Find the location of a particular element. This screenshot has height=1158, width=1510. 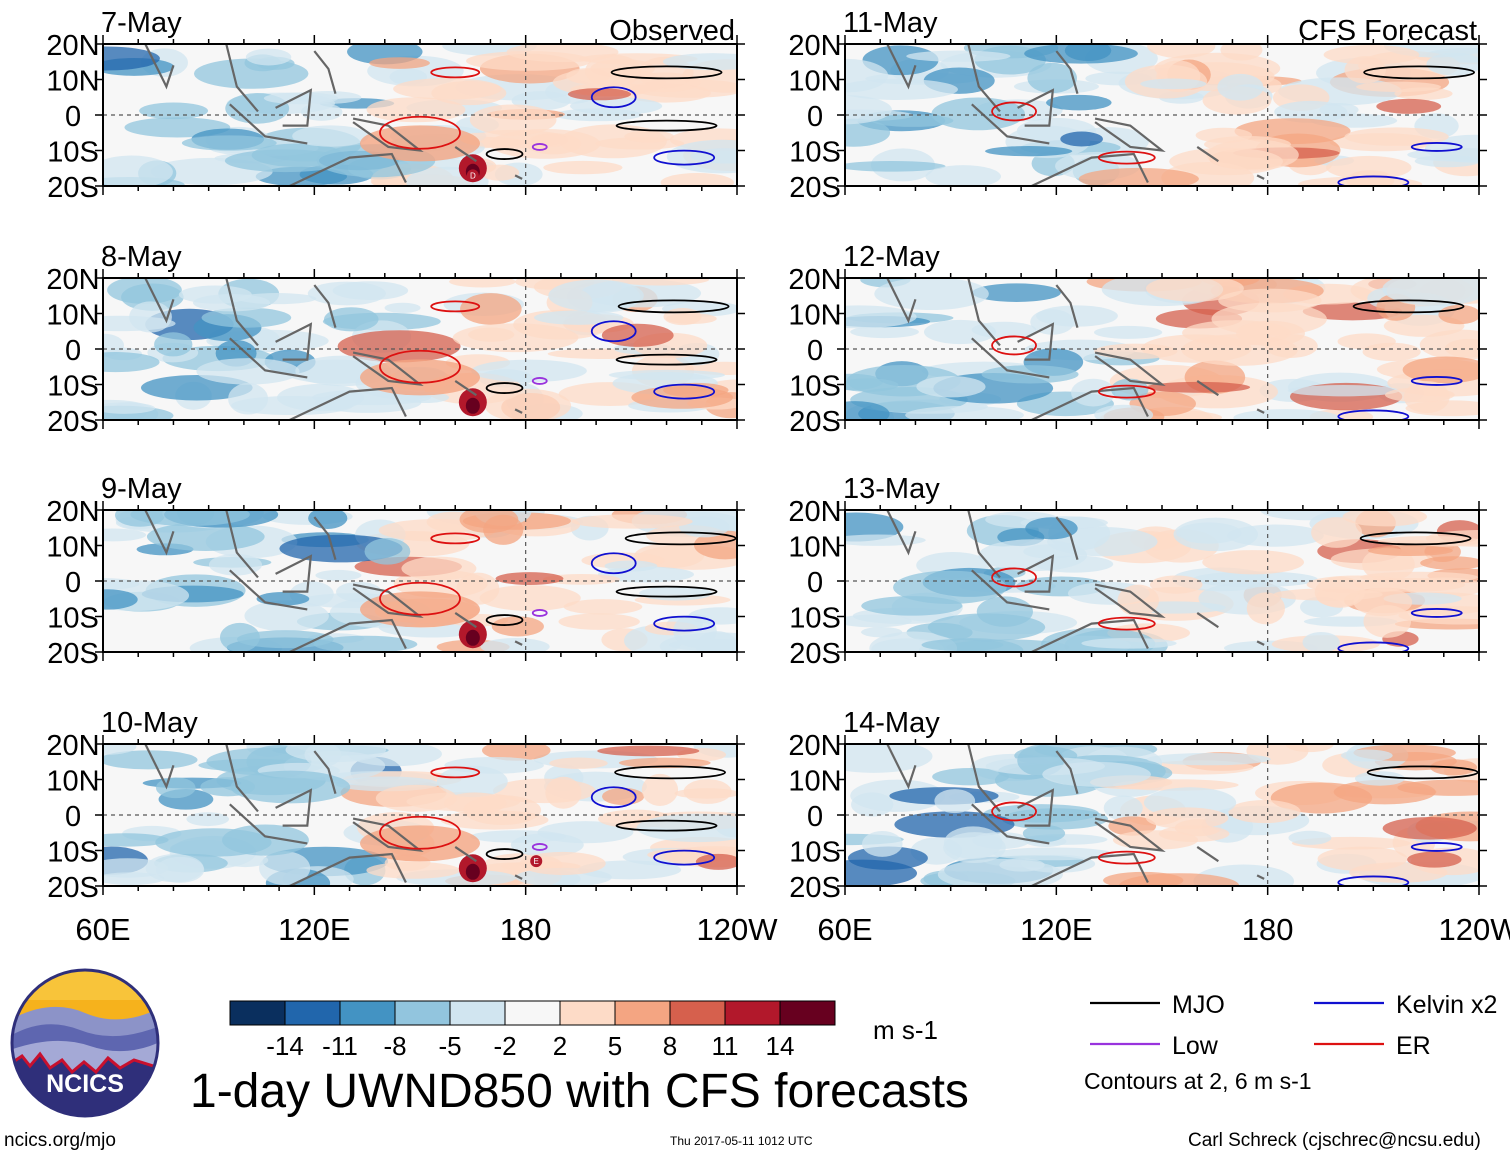

panel-date-label: 13-May is located at coordinates (891, 489).